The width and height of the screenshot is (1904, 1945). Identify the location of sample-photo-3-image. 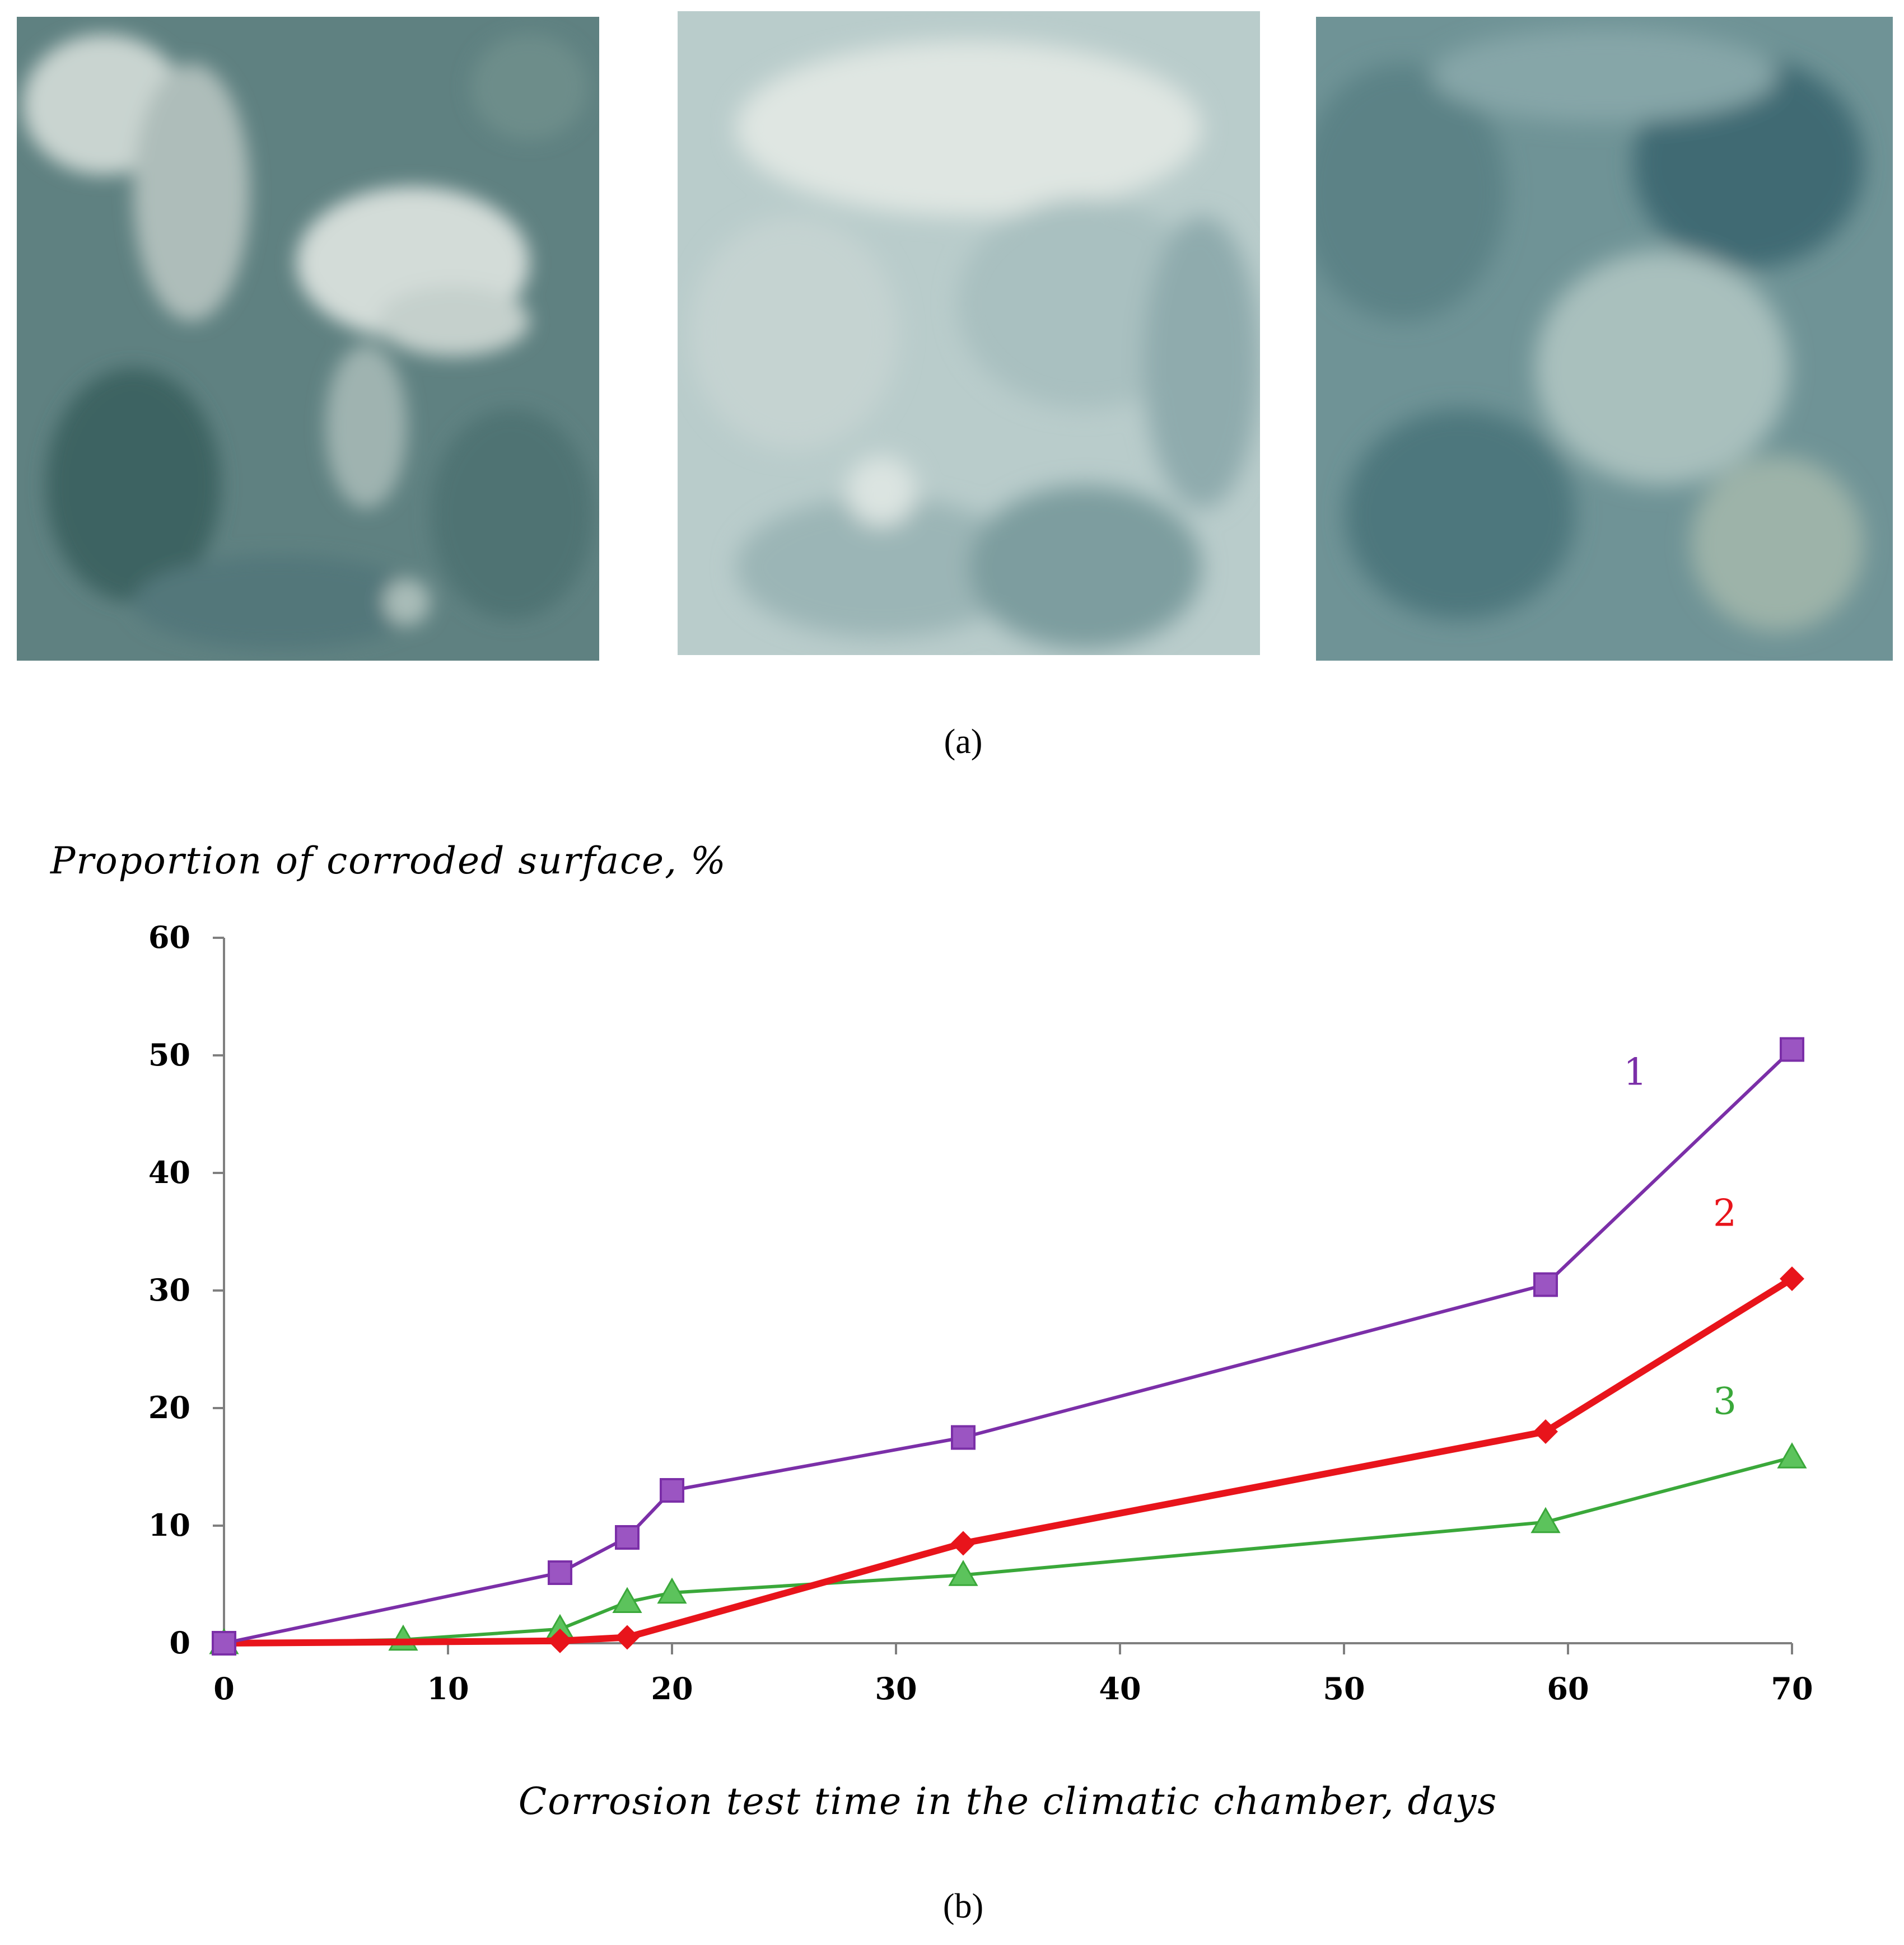
(1605, 339).